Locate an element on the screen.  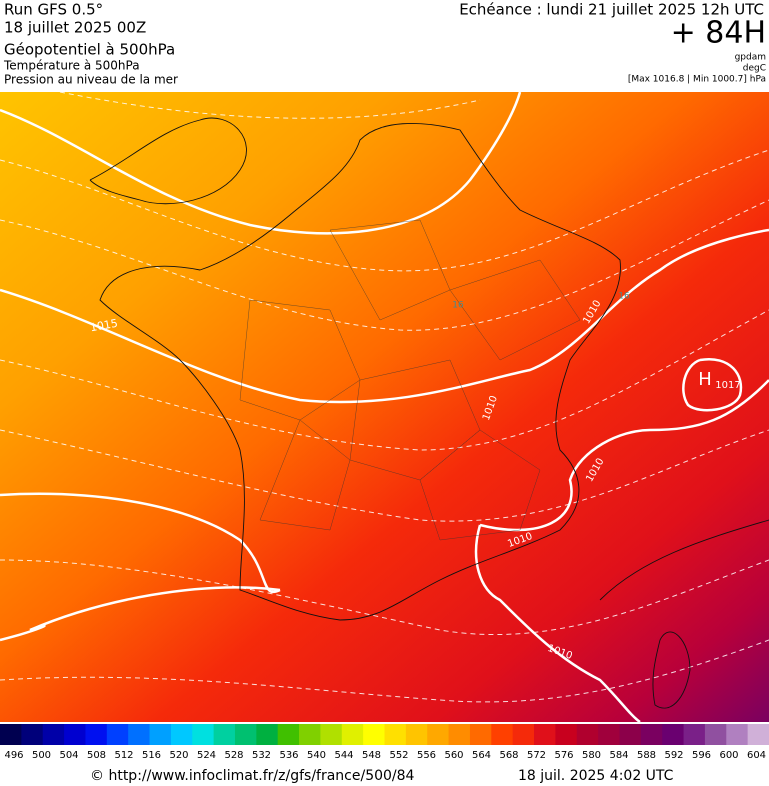
legend-label: 504 is located at coordinates (68, 755).